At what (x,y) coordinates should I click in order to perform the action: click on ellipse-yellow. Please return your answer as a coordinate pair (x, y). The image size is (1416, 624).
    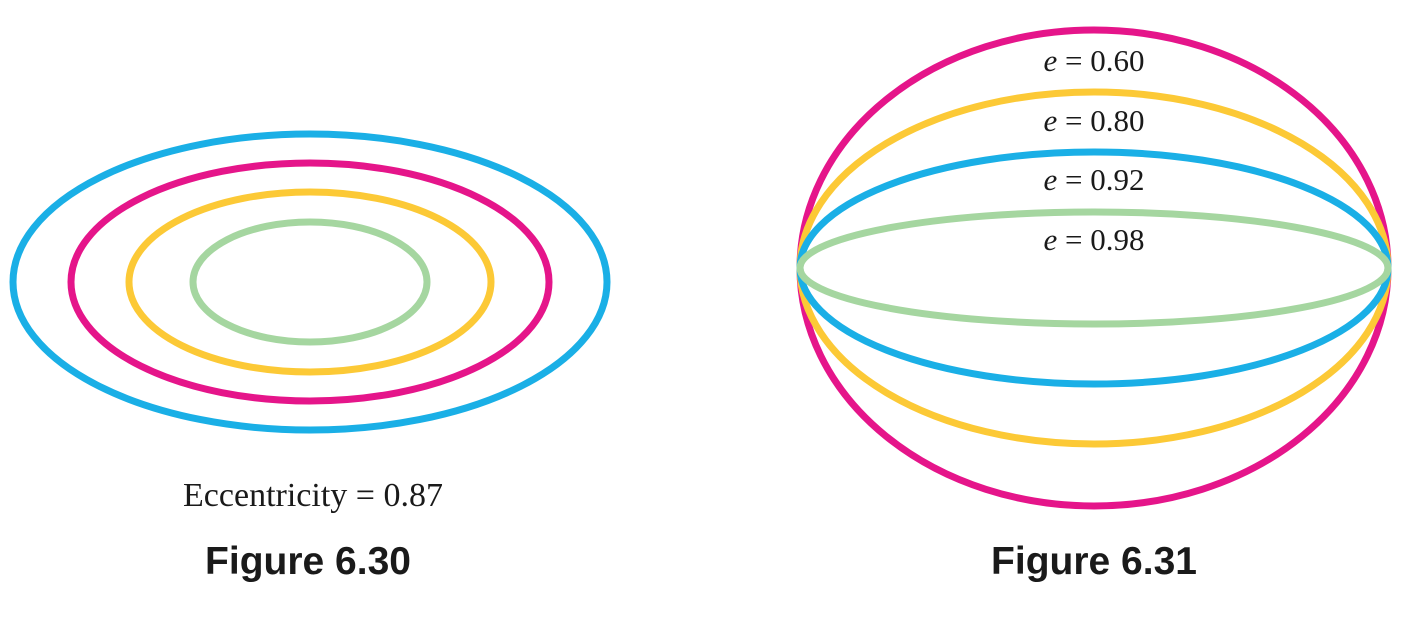
    Looking at the image, I should click on (310, 282).